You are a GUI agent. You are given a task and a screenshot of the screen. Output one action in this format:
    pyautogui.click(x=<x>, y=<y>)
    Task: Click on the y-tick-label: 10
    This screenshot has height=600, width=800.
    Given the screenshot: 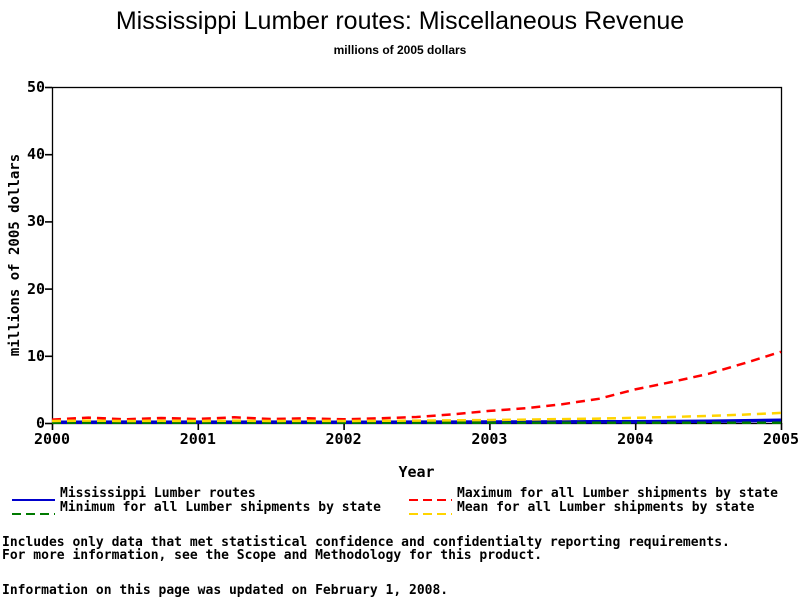 What is the action you would take?
    pyautogui.click(x=35, y=355)
    